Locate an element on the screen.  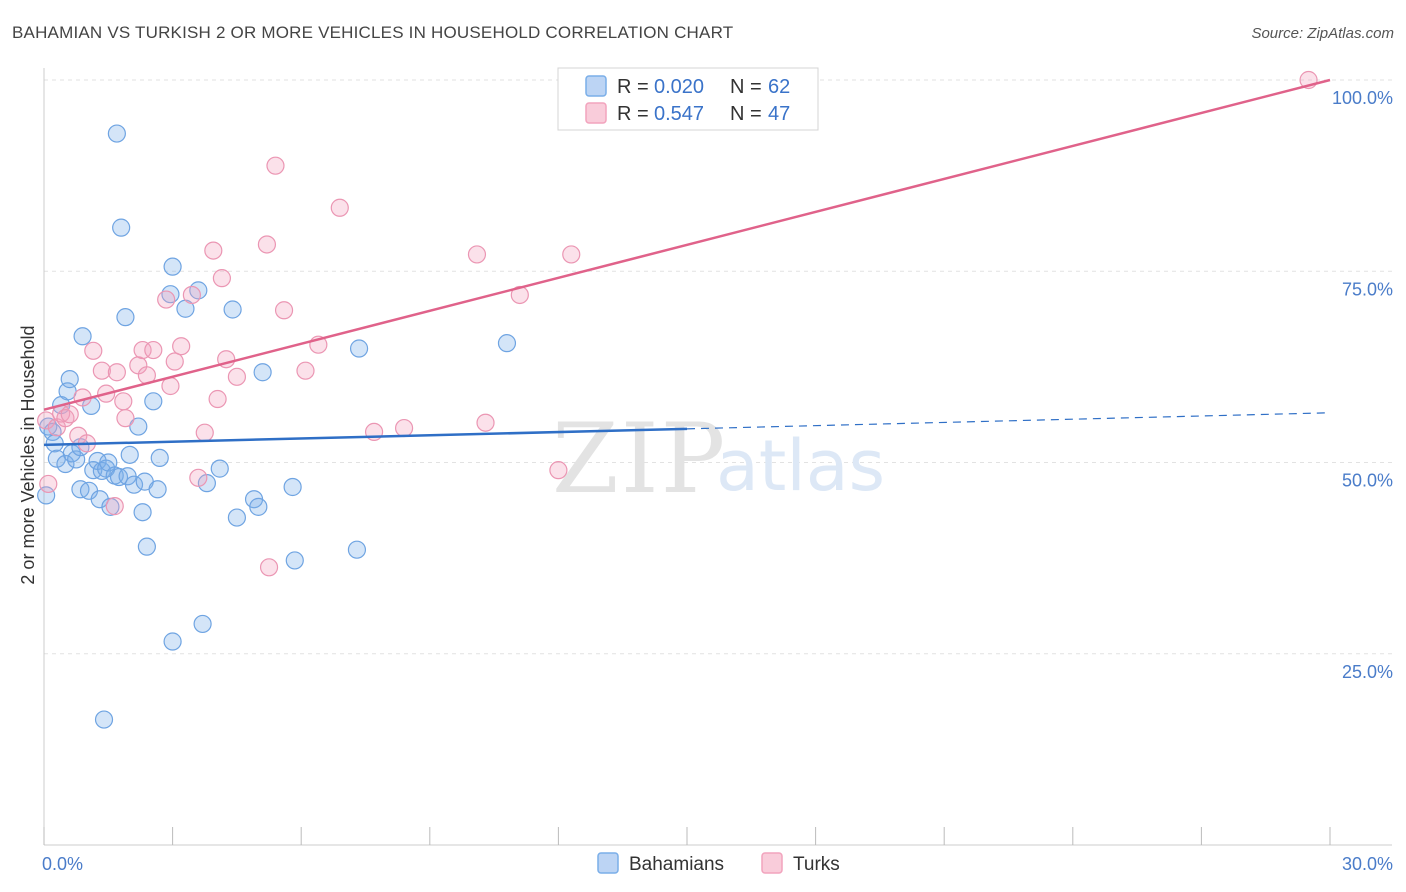
bottom-legend-swatch-bahamians is located at coordinates (608, 863).